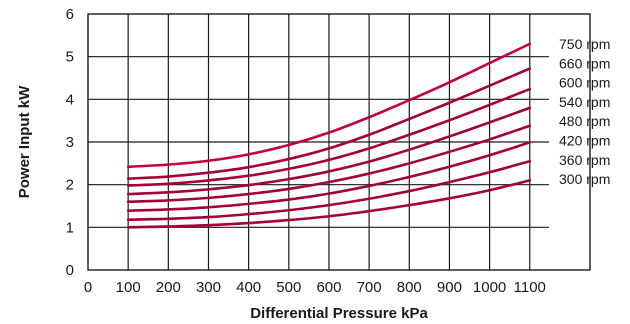 This screenshot has height=324, width=630. What do you see at coordinates (409, 287) in the screenshot?
I see `x-tick-label: 800` at bounding box center [409, 287].